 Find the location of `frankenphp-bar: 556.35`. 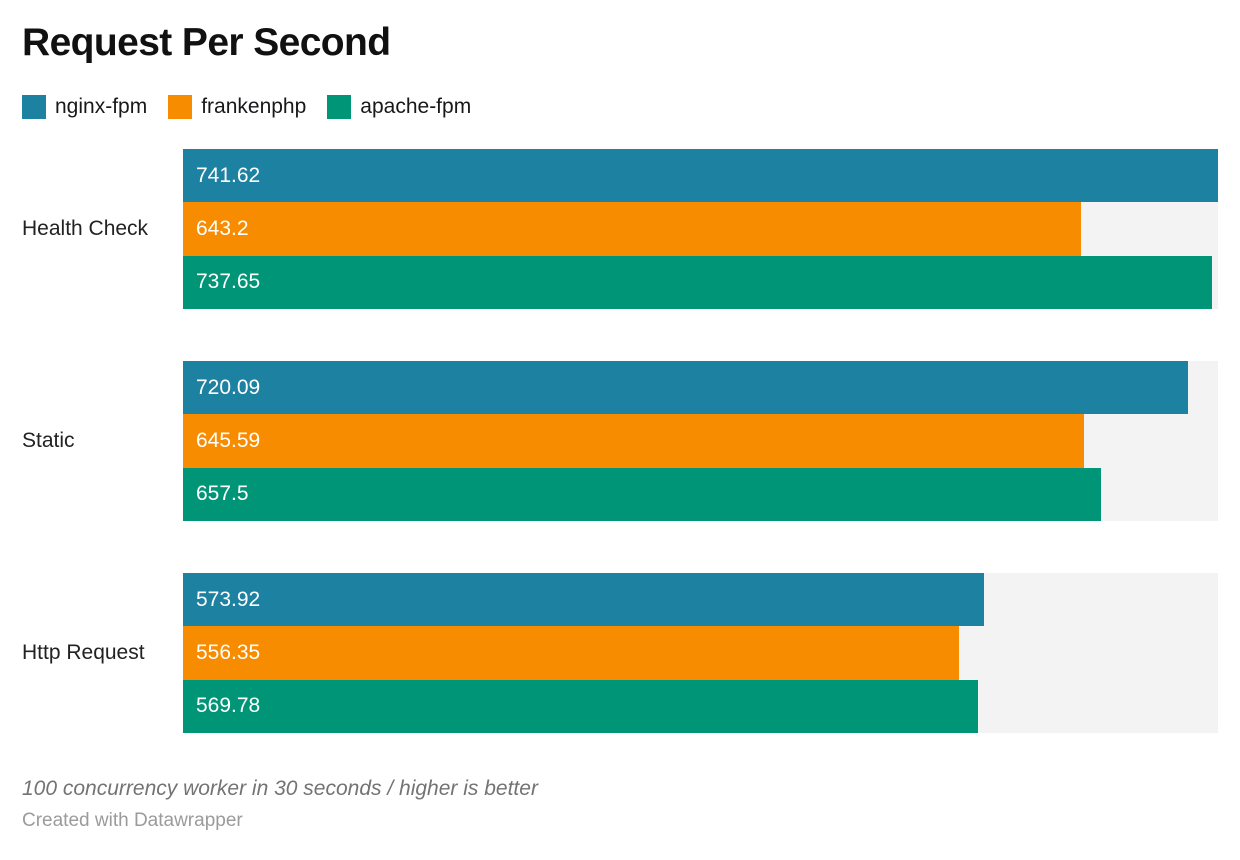

frankenphp-bar: 556.35 is located at coordinates (571, 653).